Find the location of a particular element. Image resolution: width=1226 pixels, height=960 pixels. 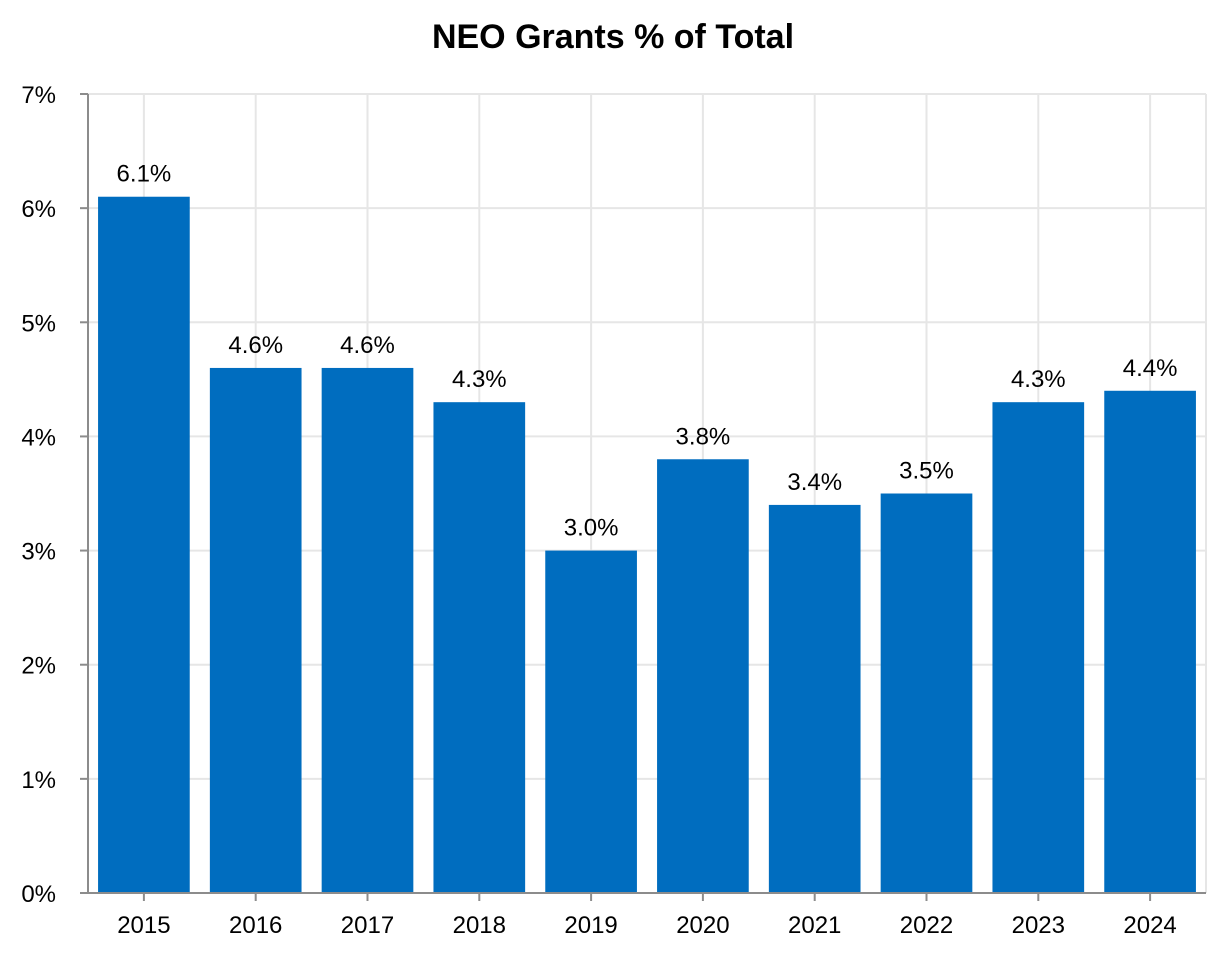

x-tick-label: 2023 is located at coordinates (1038, 925).